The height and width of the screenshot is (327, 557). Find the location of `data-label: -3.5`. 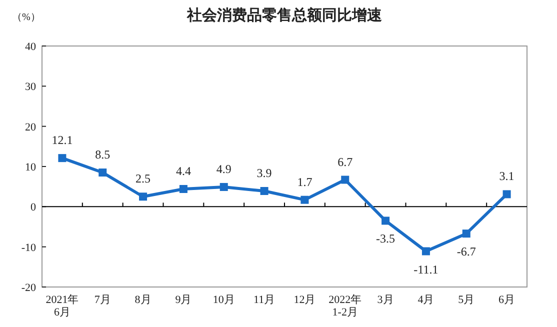

data-label: -3.5 is located at coordinates (386, 239).